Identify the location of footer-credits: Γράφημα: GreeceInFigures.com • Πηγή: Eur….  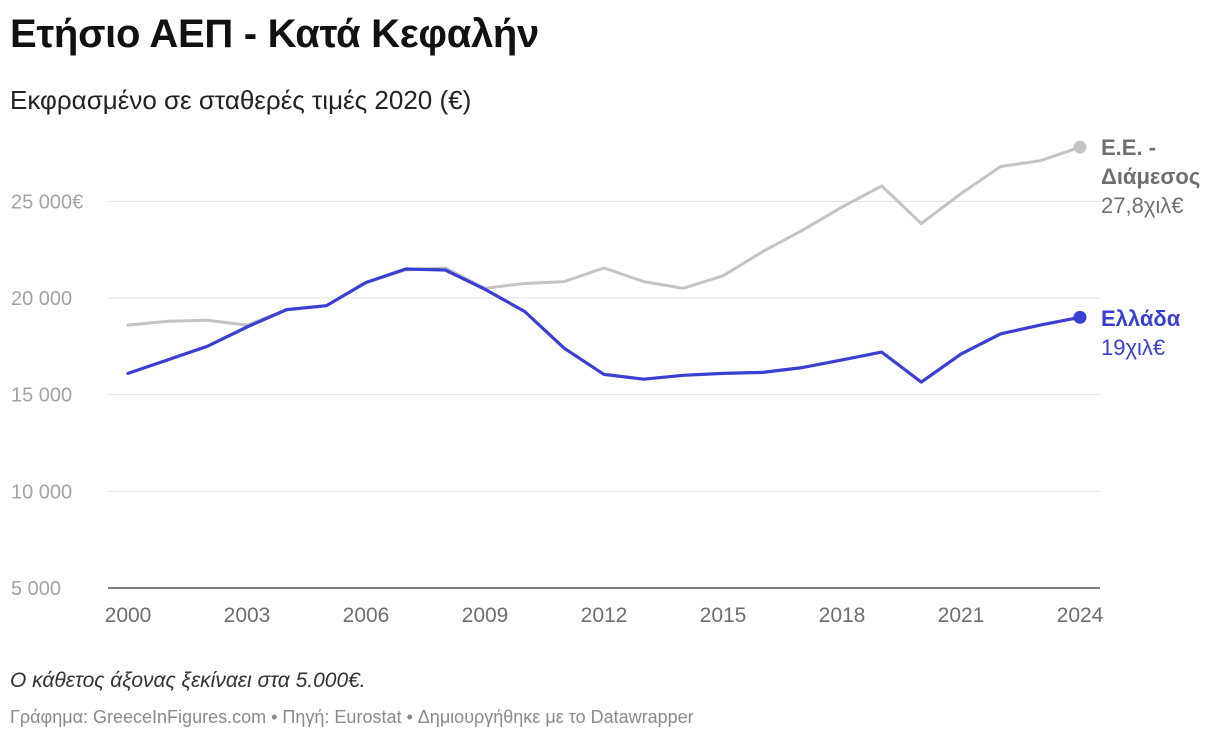
(352, 717).